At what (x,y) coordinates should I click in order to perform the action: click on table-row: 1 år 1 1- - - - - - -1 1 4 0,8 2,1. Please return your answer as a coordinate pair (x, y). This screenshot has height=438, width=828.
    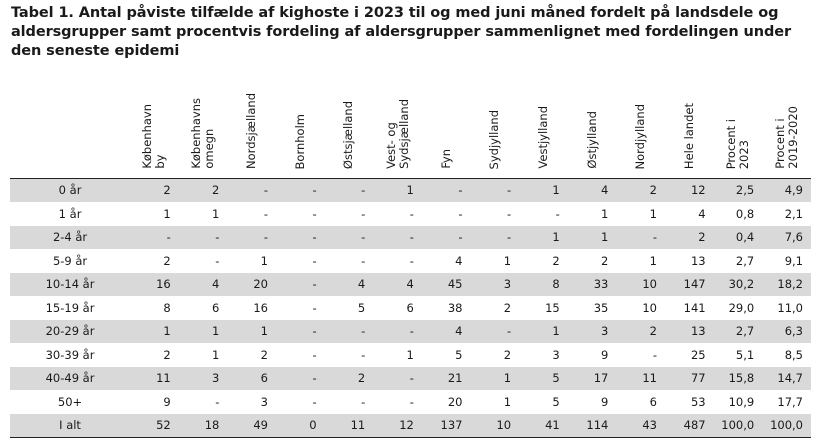
    Looking at the image, I should click on (410, 214).